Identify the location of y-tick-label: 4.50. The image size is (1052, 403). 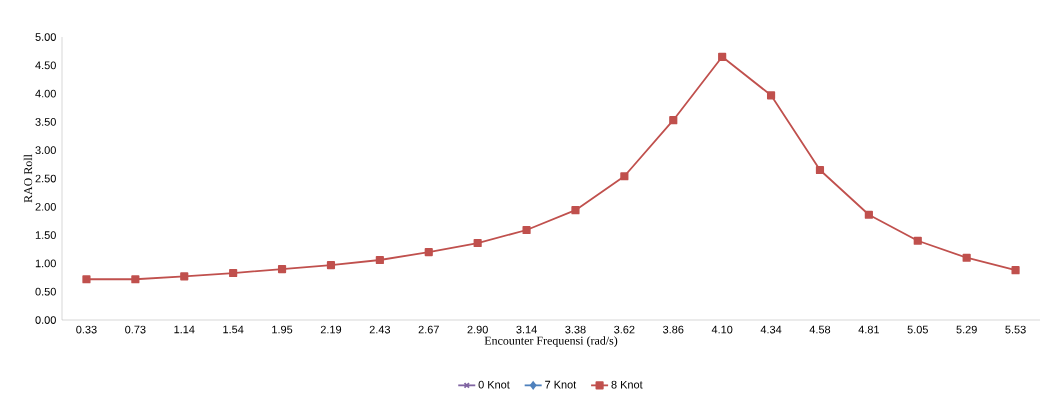
(45, 65).